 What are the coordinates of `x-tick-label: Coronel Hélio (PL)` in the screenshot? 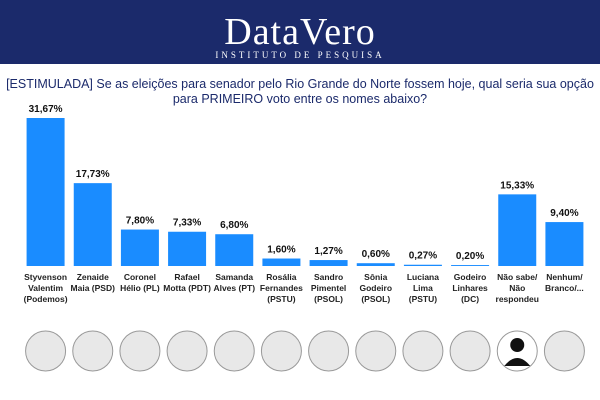 It's located at (140, 282).